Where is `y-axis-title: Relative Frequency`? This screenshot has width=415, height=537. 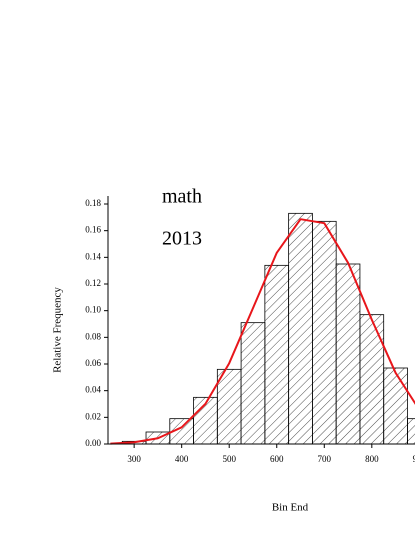
y-axis-title: Relative Frequency is located at coordinates (58, 330).